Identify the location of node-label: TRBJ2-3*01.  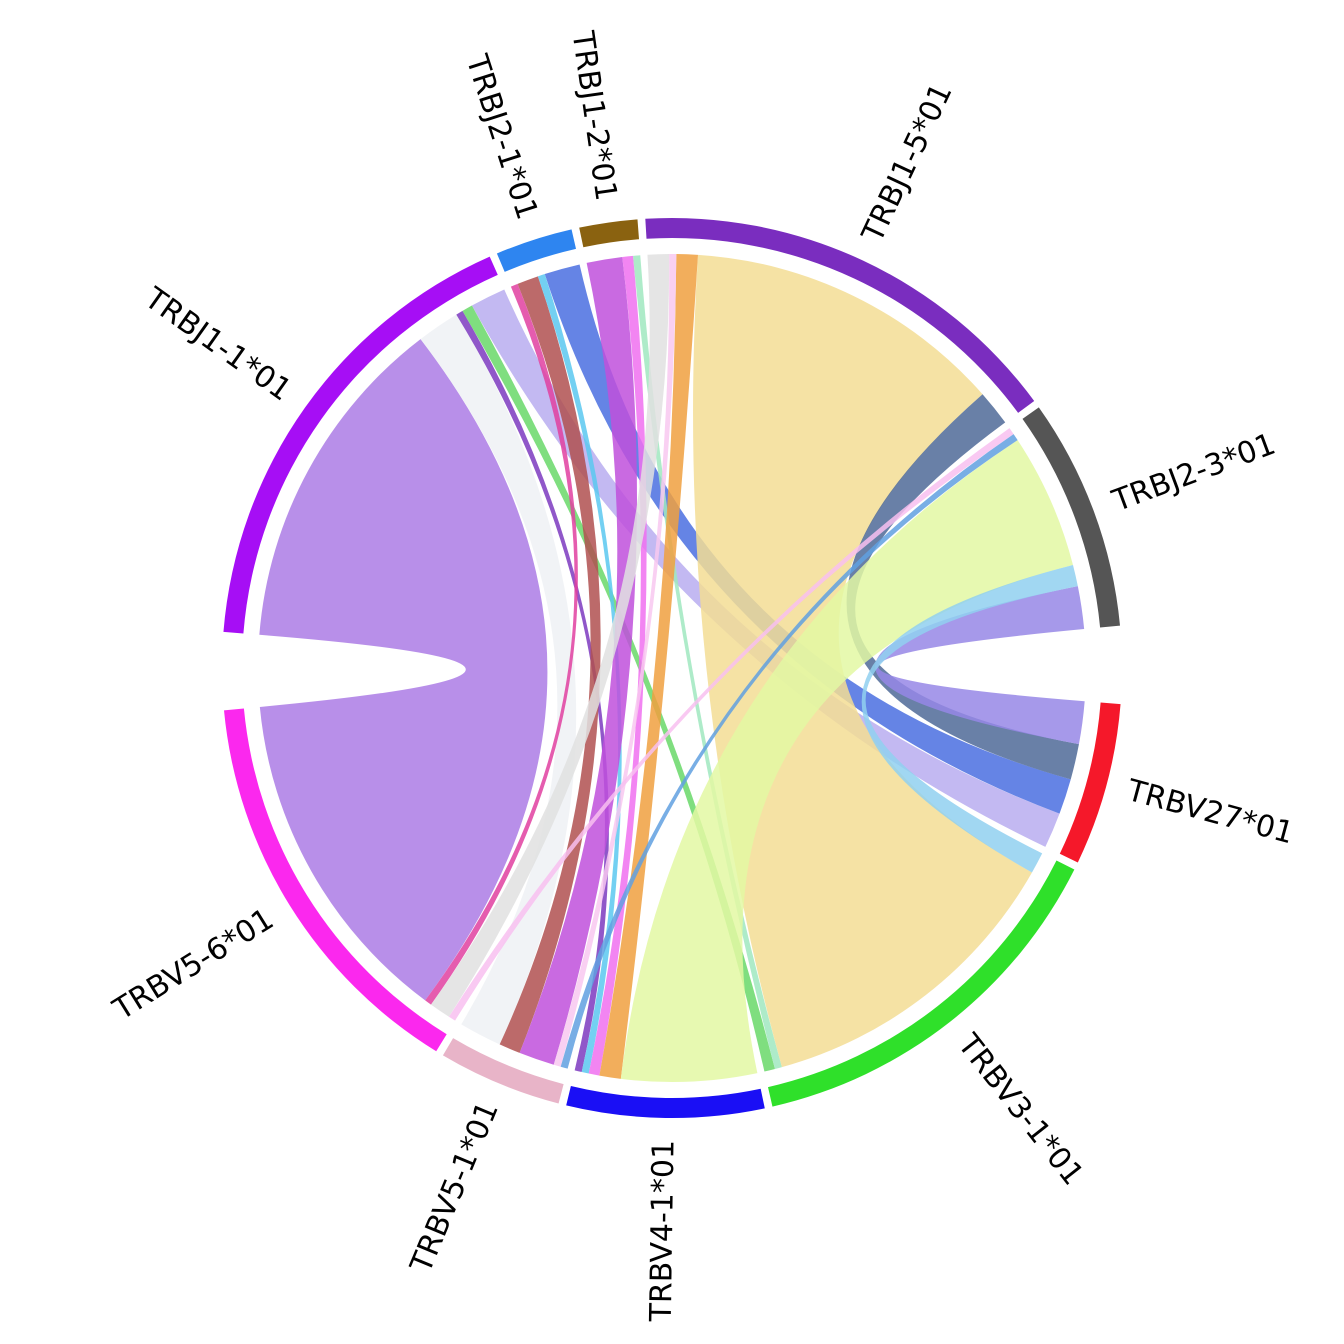
(1193, 473).